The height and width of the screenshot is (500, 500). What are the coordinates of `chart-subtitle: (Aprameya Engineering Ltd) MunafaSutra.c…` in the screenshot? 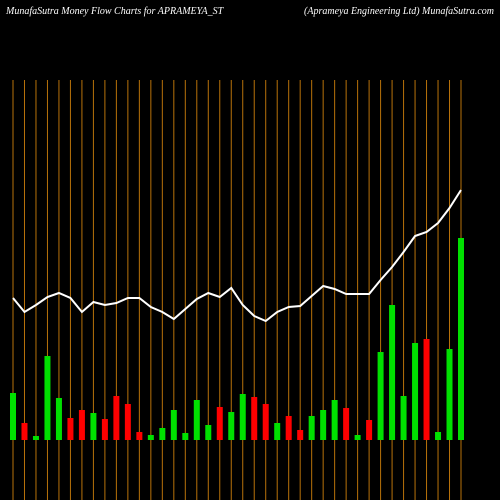 It's located at (399, 11).